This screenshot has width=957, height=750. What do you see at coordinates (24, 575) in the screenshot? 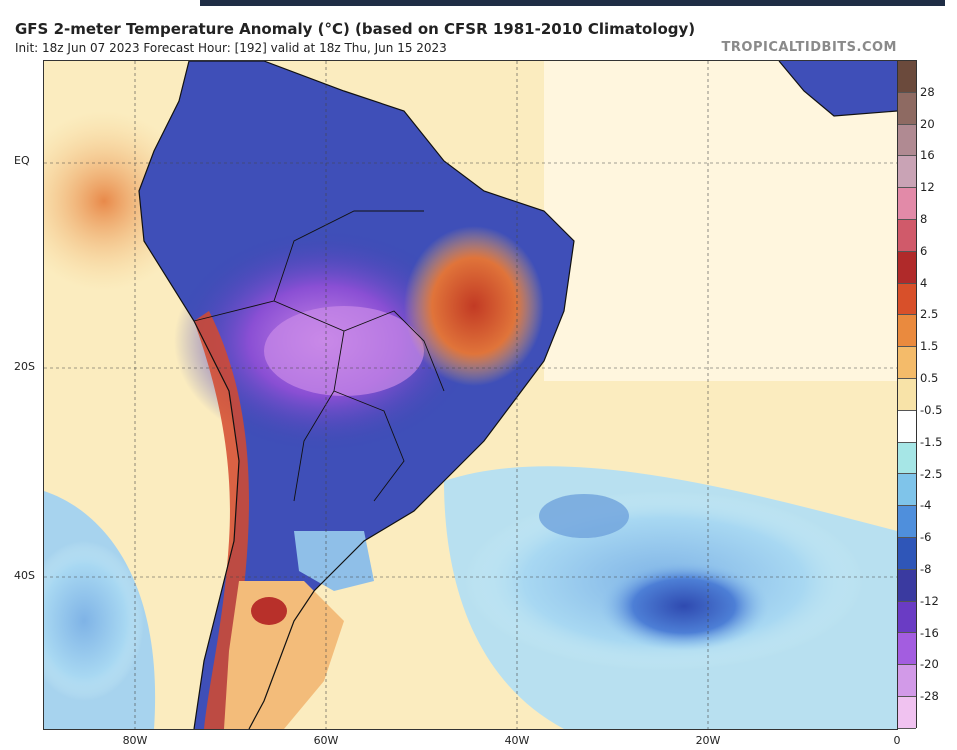
I see `lat-label-40s: 40S` at bounding box center [24, 575].